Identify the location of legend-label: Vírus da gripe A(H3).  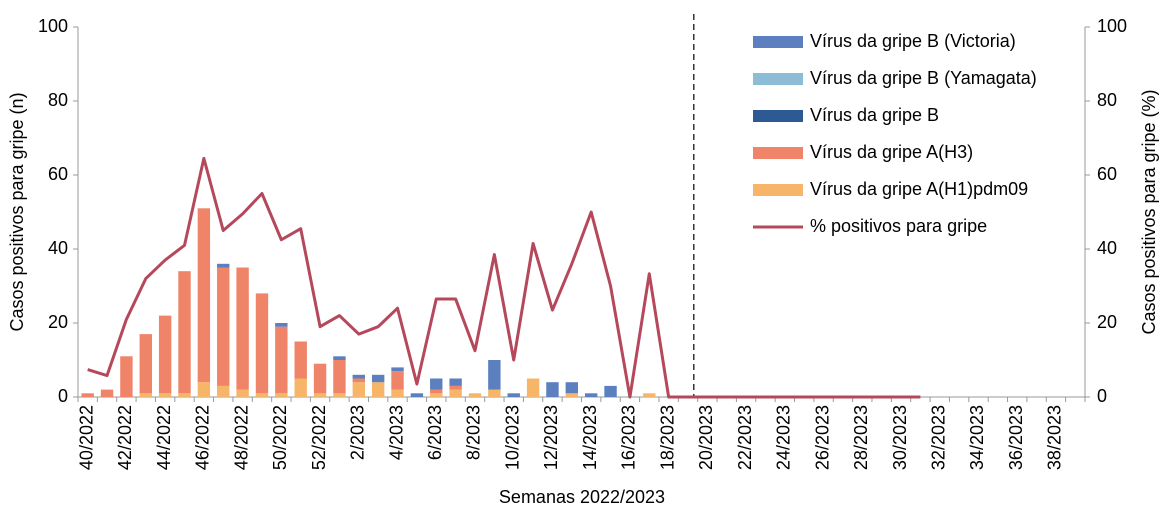
(891, 152).